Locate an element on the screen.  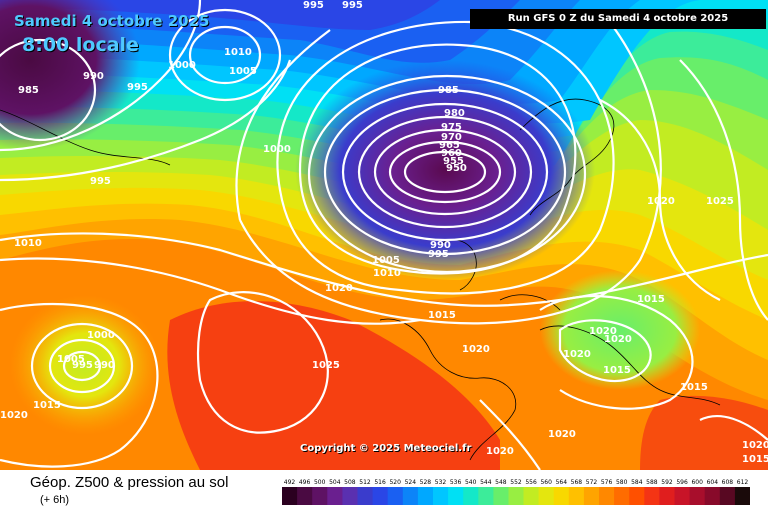
pressure-label: 980 is located at coordinates (454, 113).